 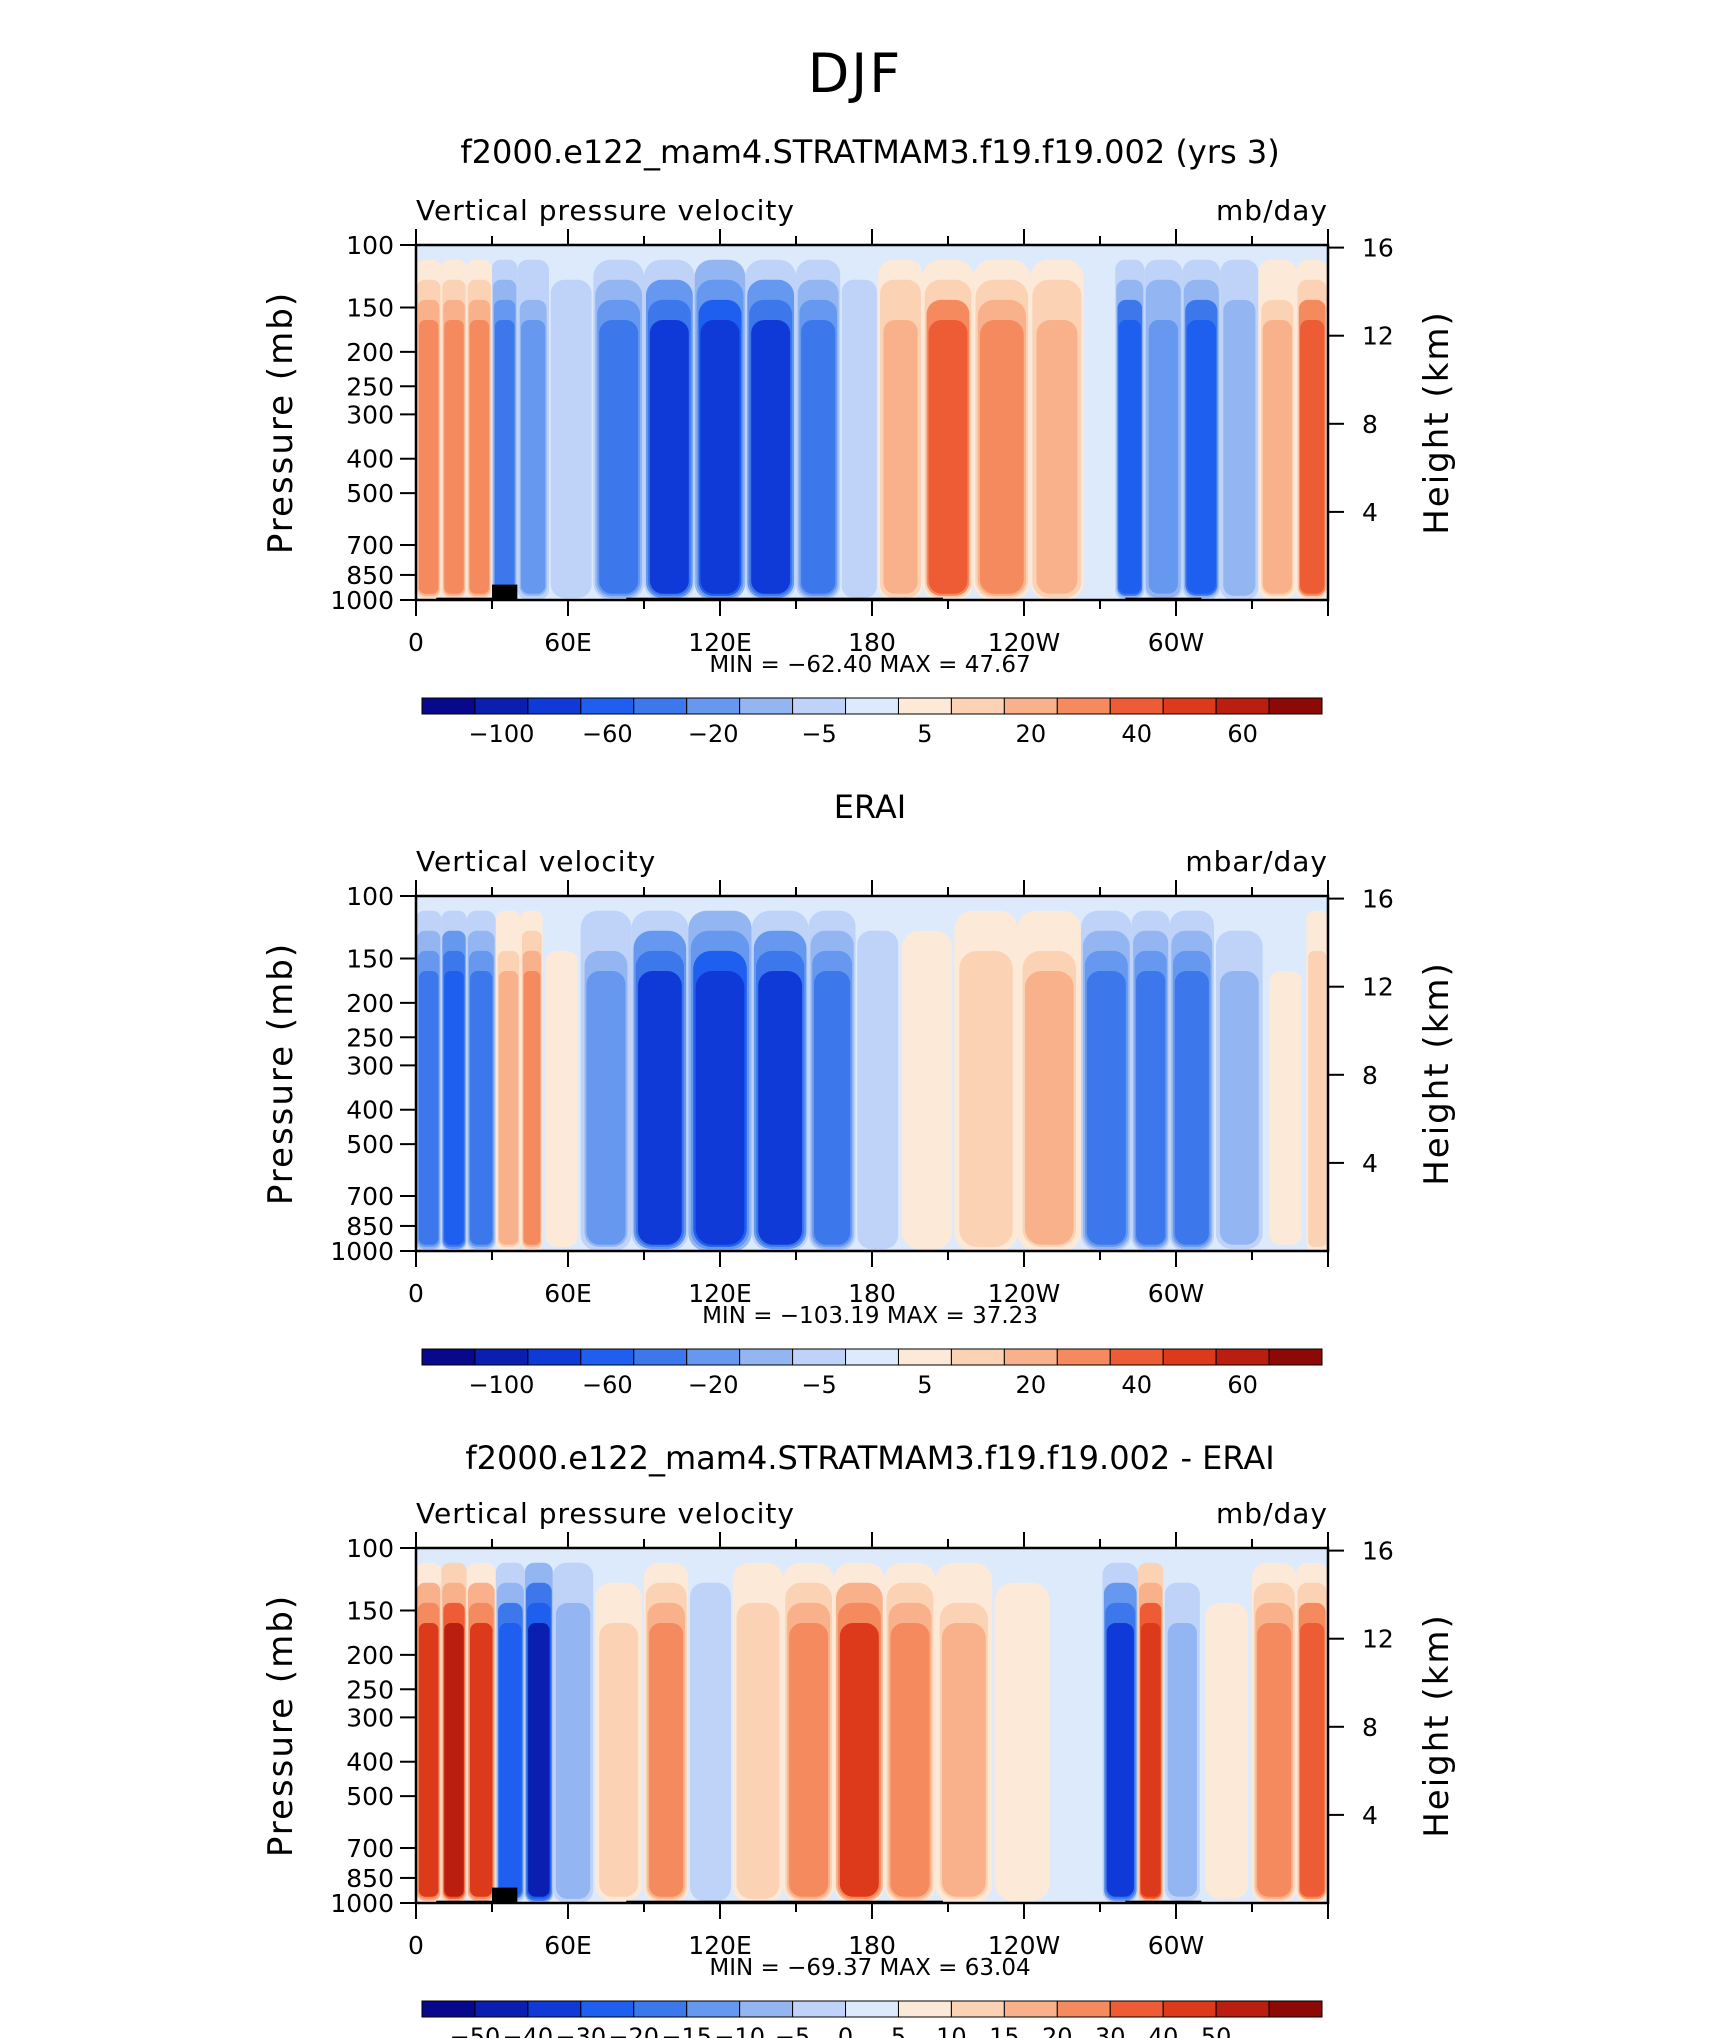 What do you see at coordinates (568, 1293) in the screenshot?
I see `x-tick-label: 60E` at bounding box center [568, 1293].